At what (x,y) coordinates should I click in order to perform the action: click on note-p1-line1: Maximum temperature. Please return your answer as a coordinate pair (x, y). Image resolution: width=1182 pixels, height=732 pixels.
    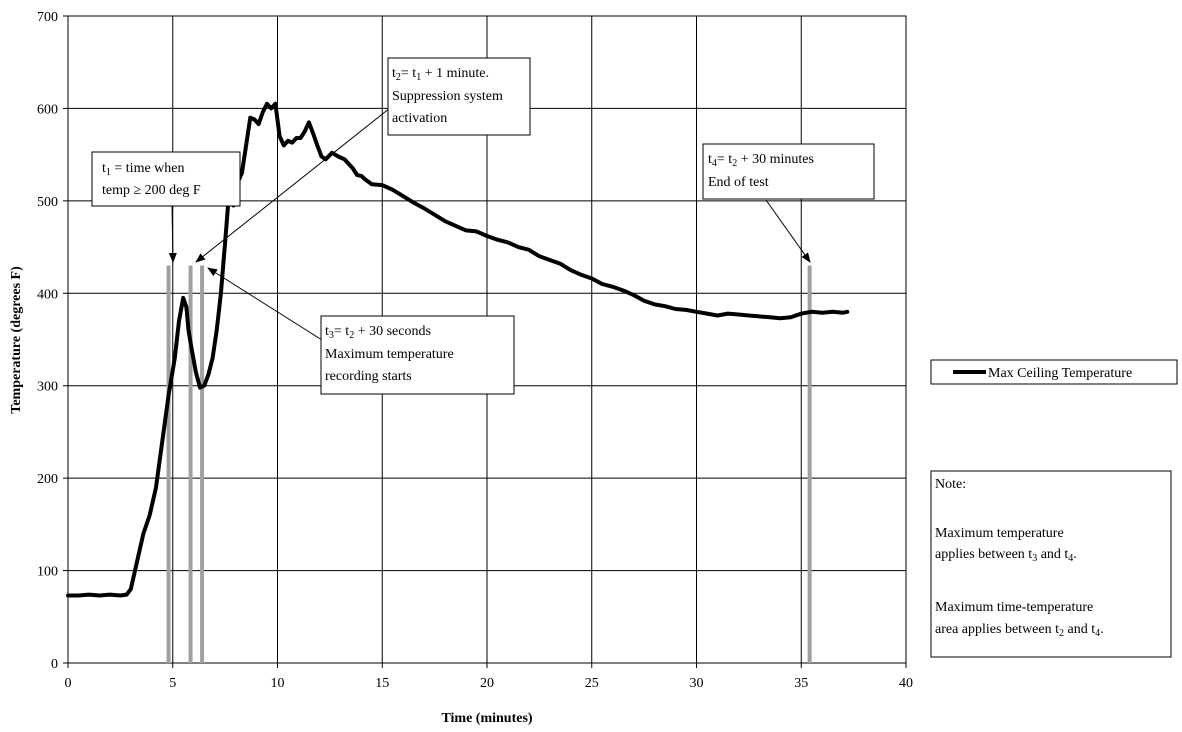
    Looking at the image, I should click on (999, 533).